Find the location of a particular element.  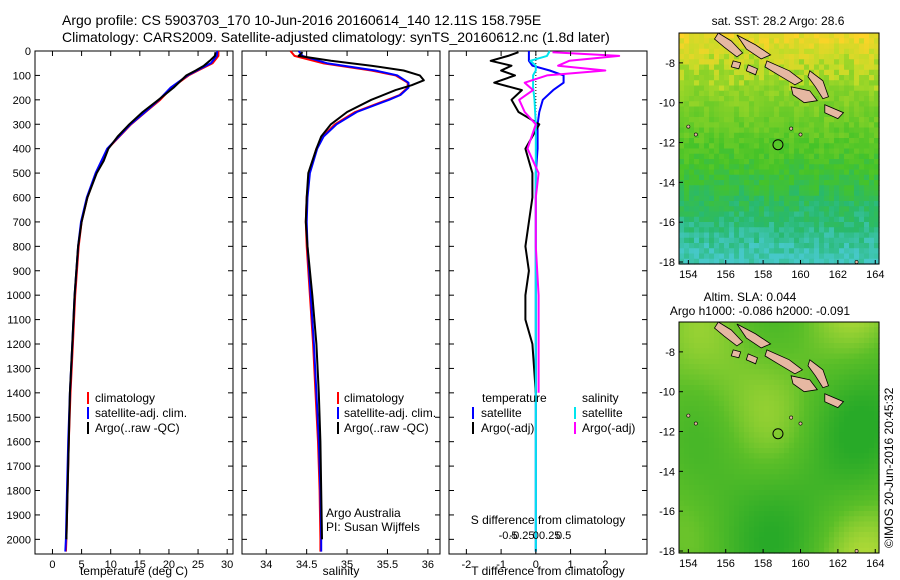

map-y-tick-label: -8 is located at coordinates (670, 64).